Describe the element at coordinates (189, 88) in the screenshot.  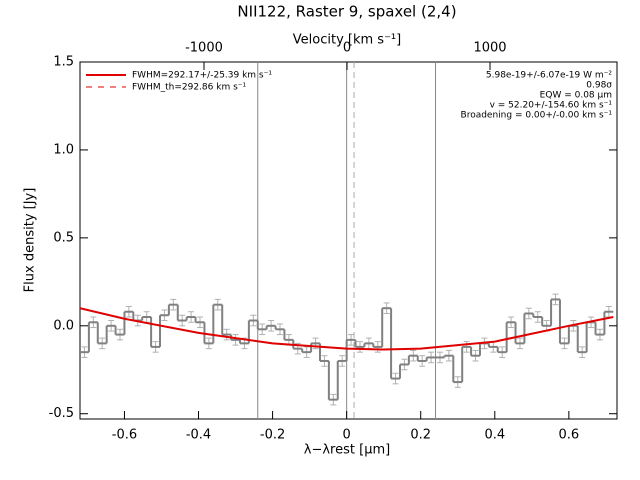
I see `legend-label: FWHM_th=292.86 km s⁻¹` at that location.